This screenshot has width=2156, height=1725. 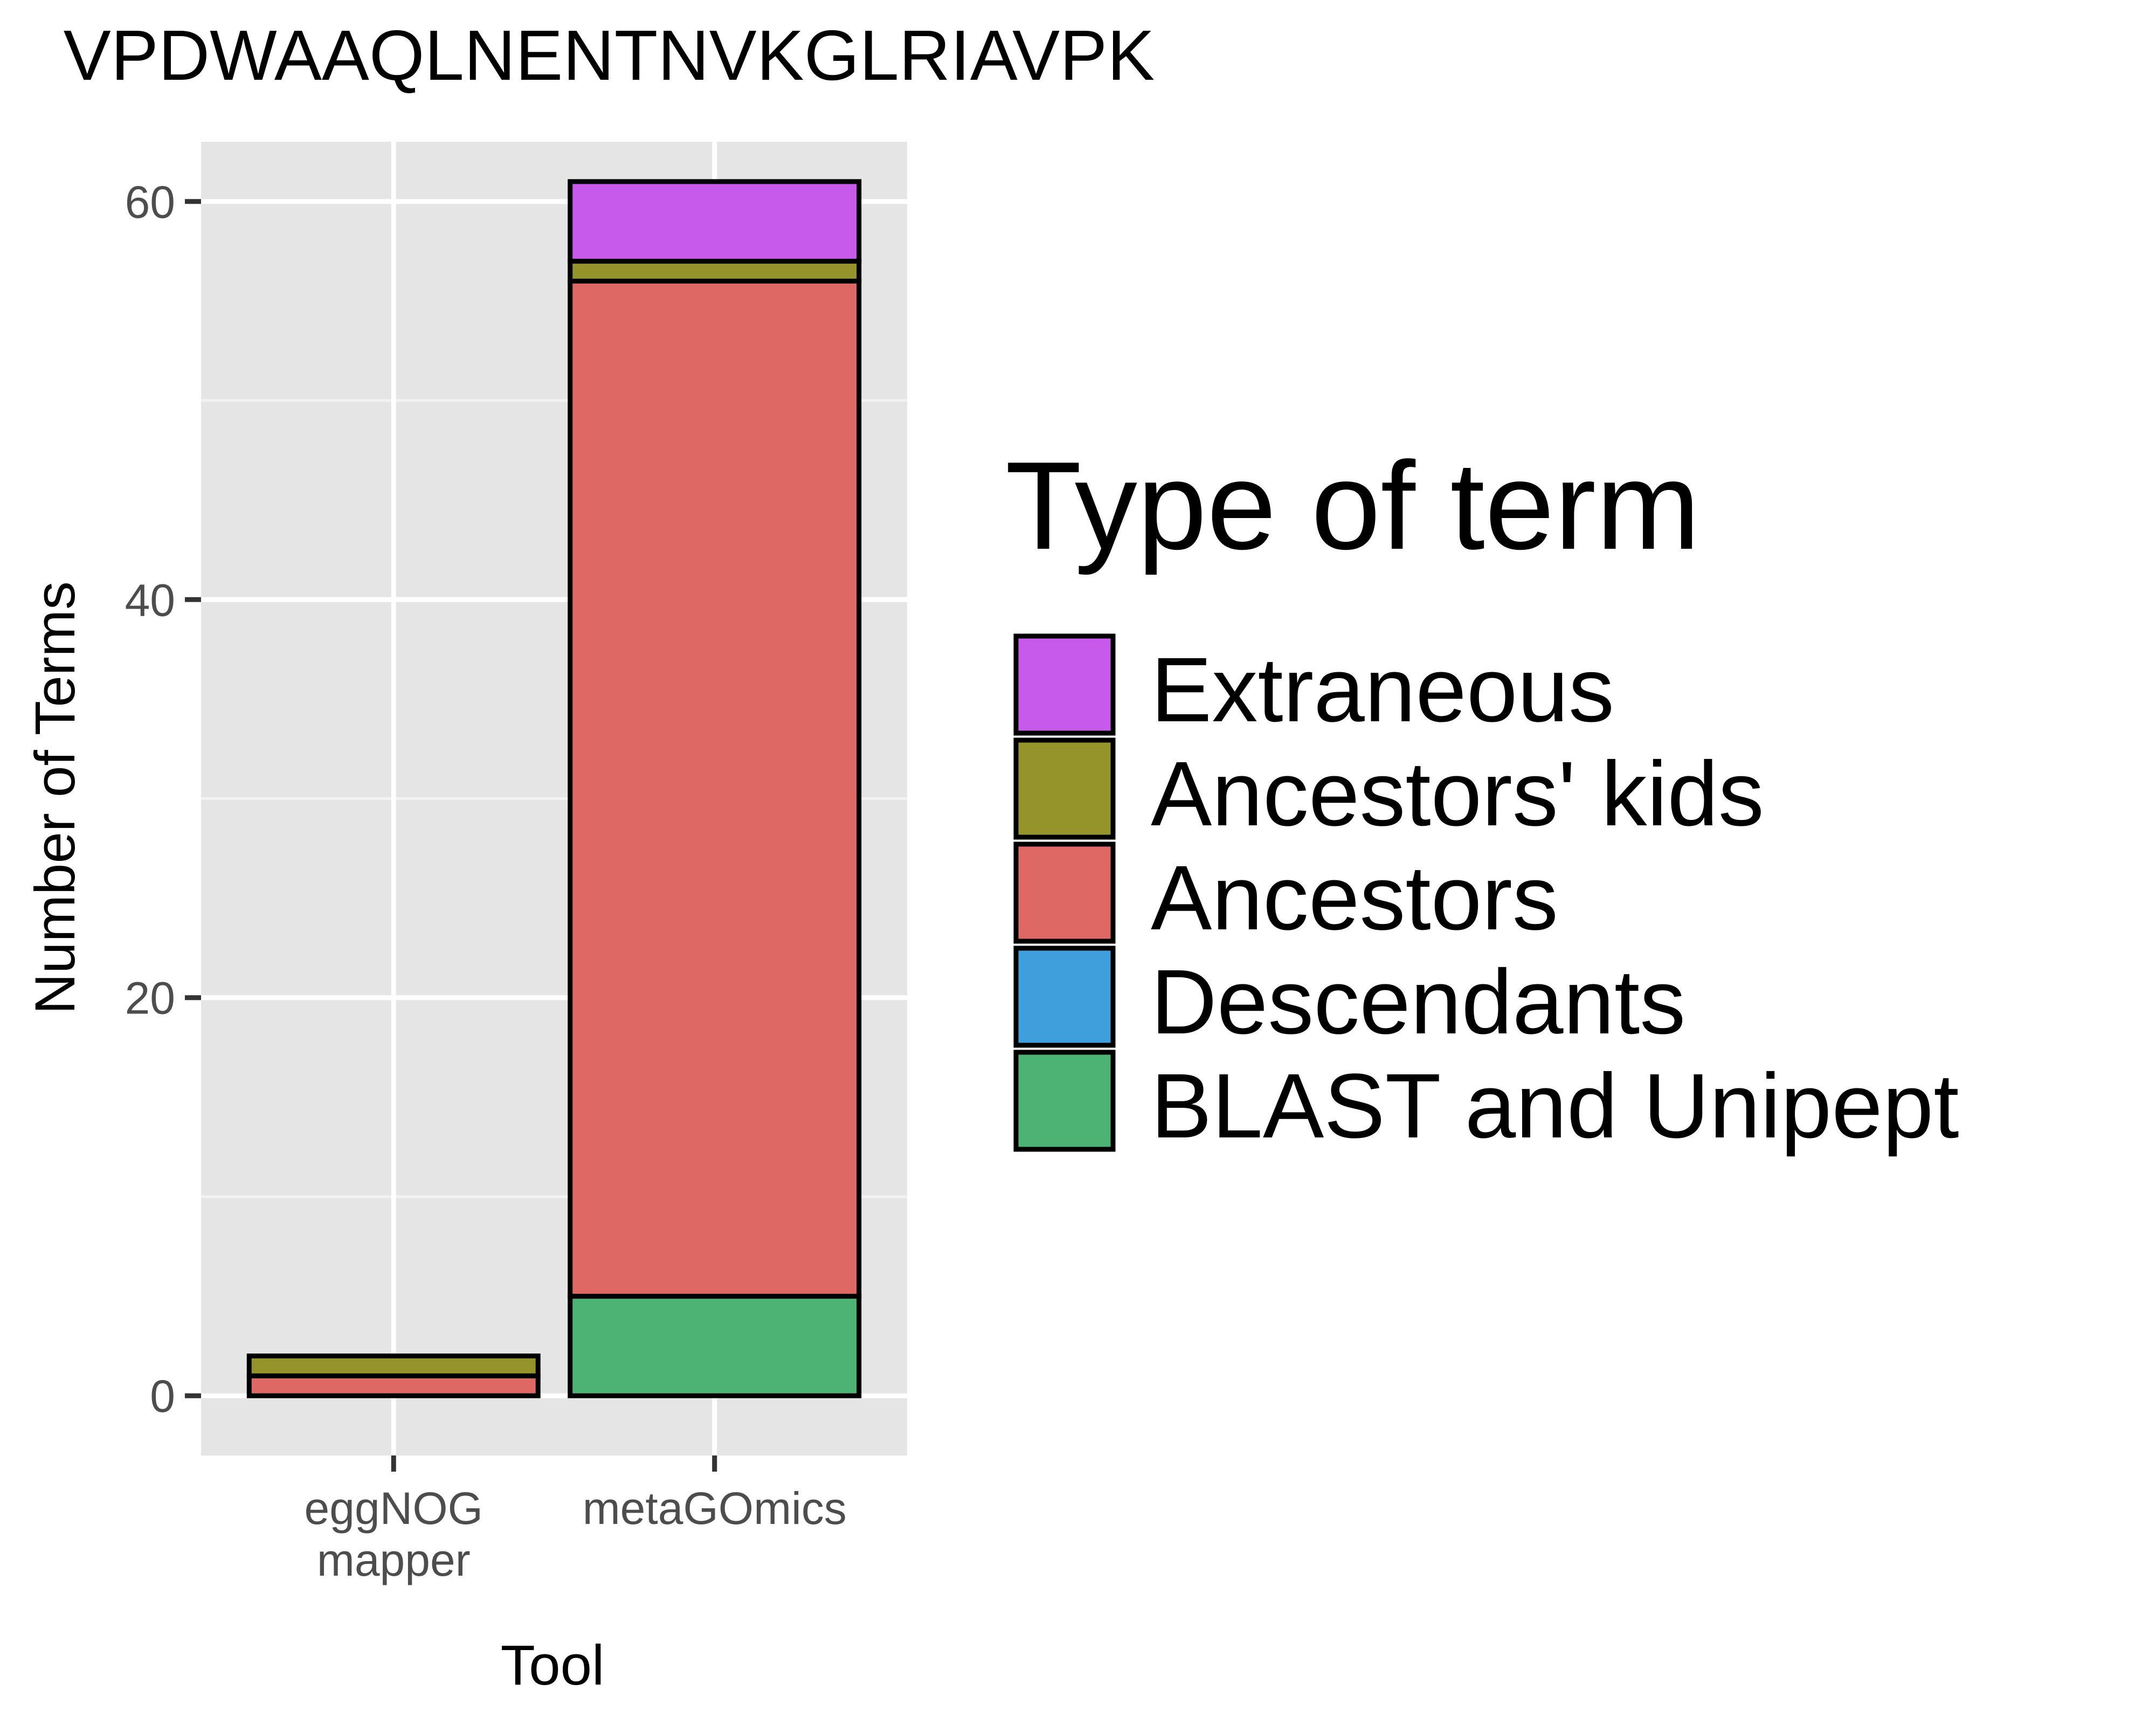 I want to click on x-axis: eggNOG mapper metaGOmics, so click(x=576, y=1520).